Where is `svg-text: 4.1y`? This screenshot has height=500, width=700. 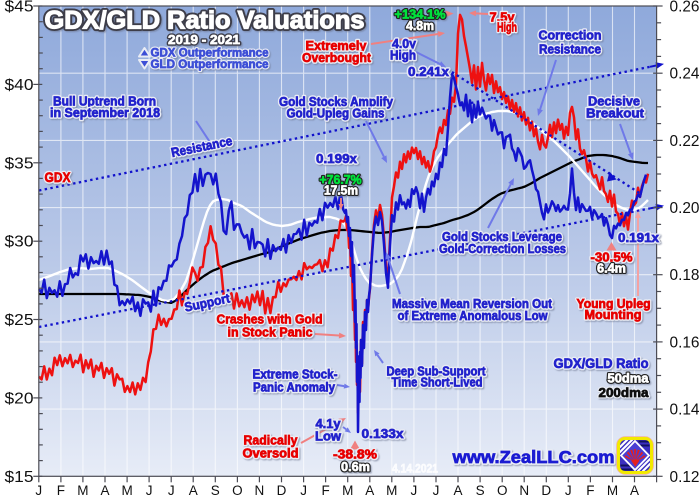 svg-text: 4.1y is located at coordinates (328, 424).